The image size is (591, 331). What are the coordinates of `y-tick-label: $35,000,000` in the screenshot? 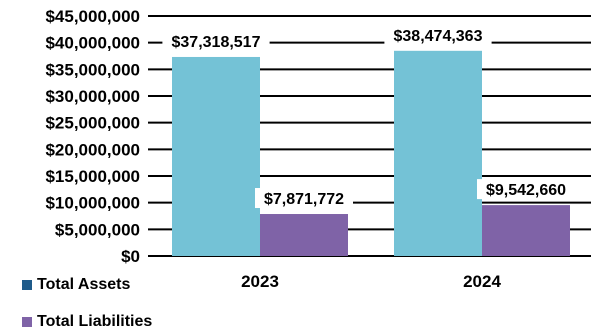 It's located at (92, 69).